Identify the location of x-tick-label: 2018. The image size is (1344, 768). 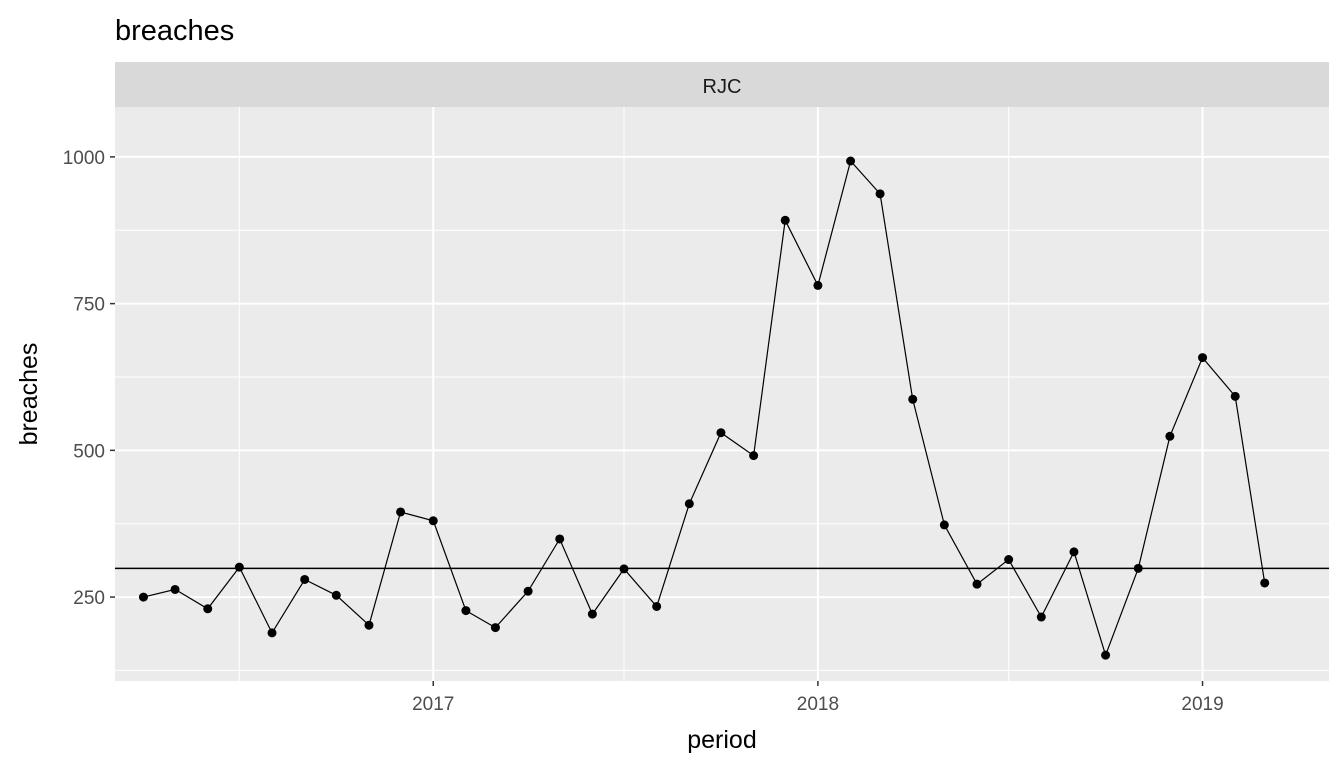
(818, 704).